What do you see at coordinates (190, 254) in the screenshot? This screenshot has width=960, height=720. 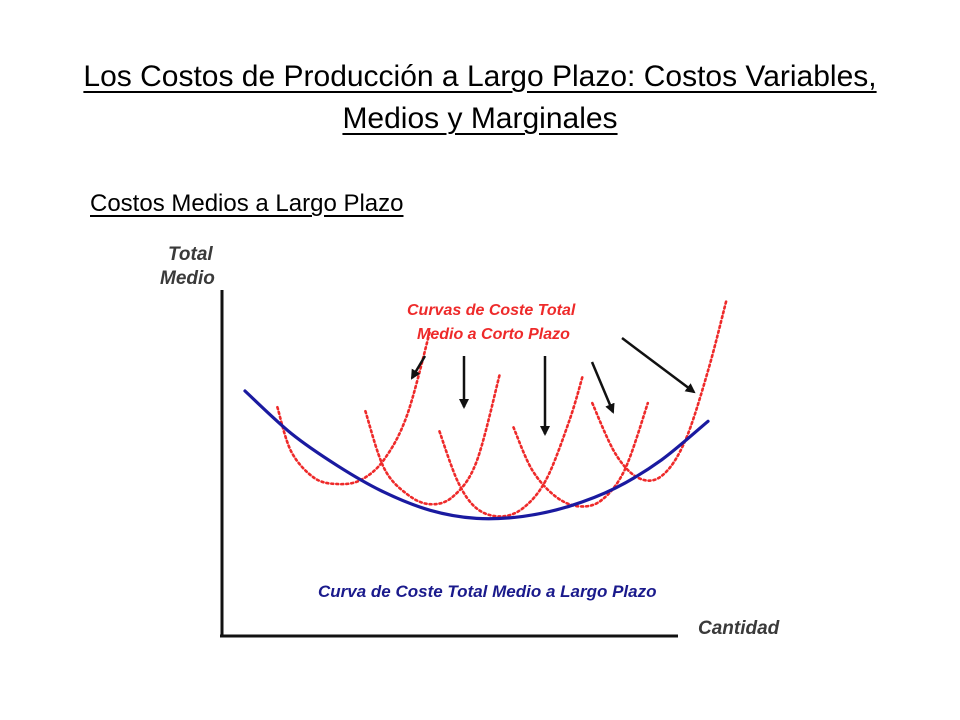 I see `y-axis-label-line-1: Total` at bounding box center [190, 254].